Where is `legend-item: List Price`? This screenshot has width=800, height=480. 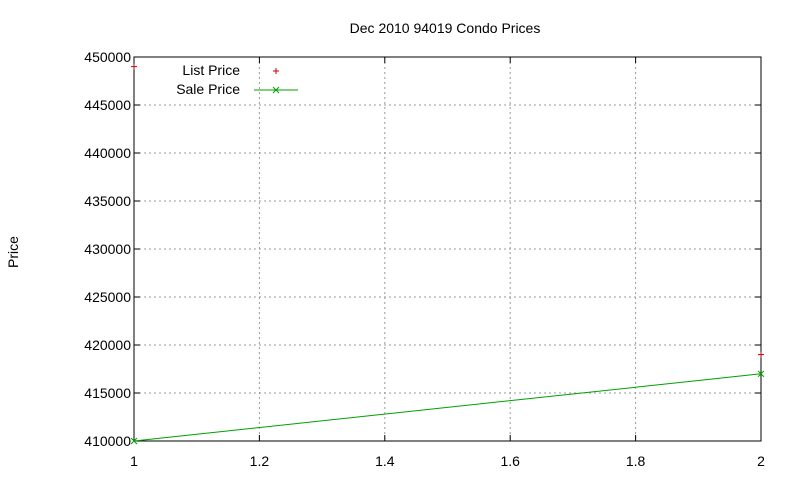 legend-item: List Price is located at coordinates (230, 70).